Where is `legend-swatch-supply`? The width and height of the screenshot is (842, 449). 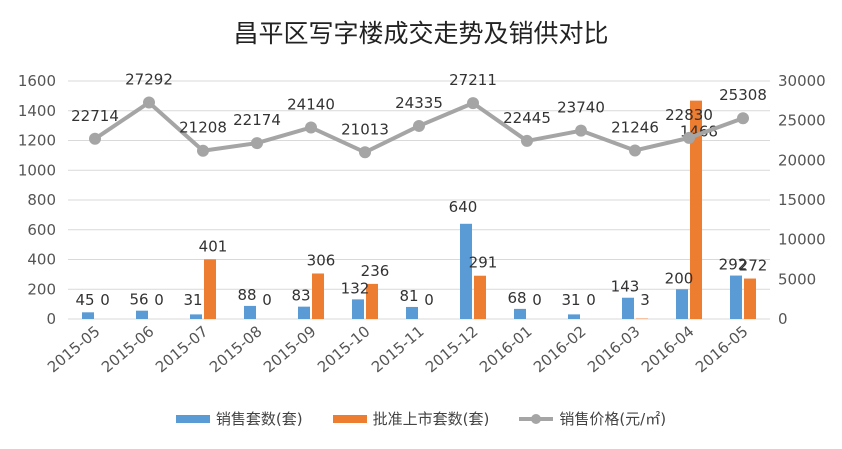
legend-swatch-supply is located at coordinates (349, 418).